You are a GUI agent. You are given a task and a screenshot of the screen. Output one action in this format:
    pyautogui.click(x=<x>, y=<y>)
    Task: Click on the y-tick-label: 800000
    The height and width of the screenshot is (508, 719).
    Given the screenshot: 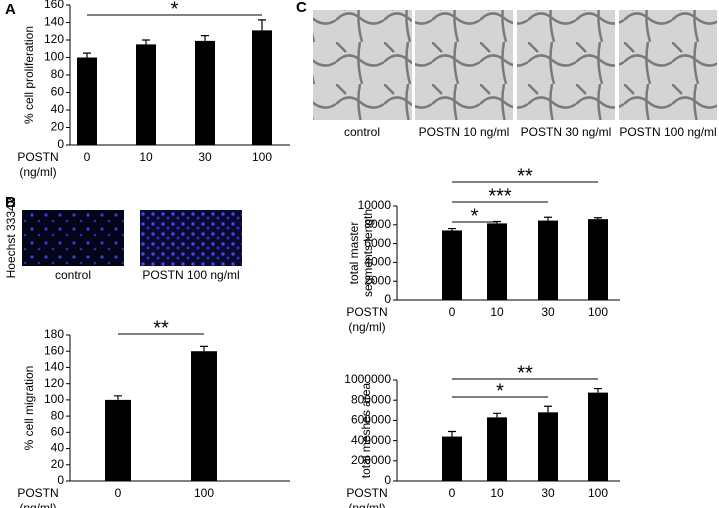 What is the action you would take?
    pyautogui.click(x=371, y=399)
    